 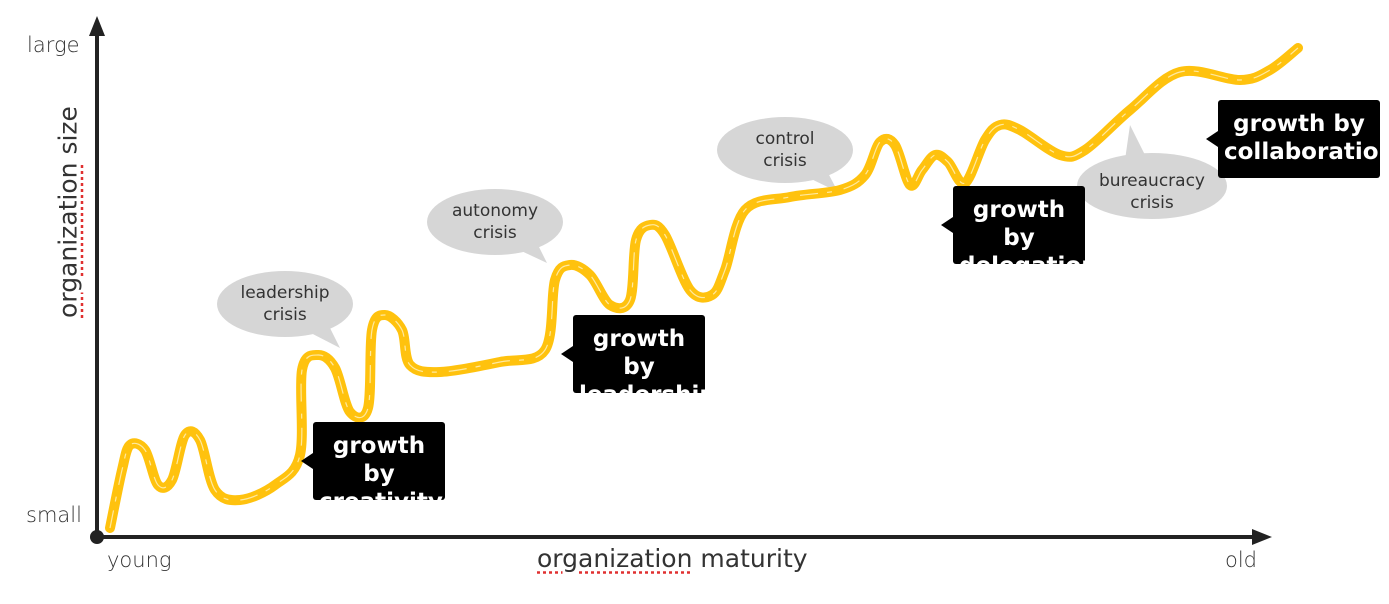 I want to click on x-axis-title: organization maturity, so click(x=672, y=558).